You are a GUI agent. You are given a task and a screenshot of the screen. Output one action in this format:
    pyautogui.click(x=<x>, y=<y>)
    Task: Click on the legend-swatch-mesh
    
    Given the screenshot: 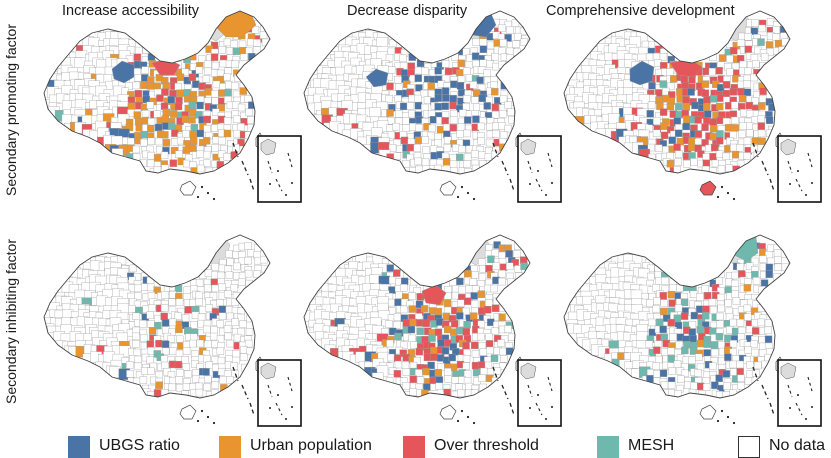 What is the action you would take?
    pyautogui.click(x=608, y=447)
    